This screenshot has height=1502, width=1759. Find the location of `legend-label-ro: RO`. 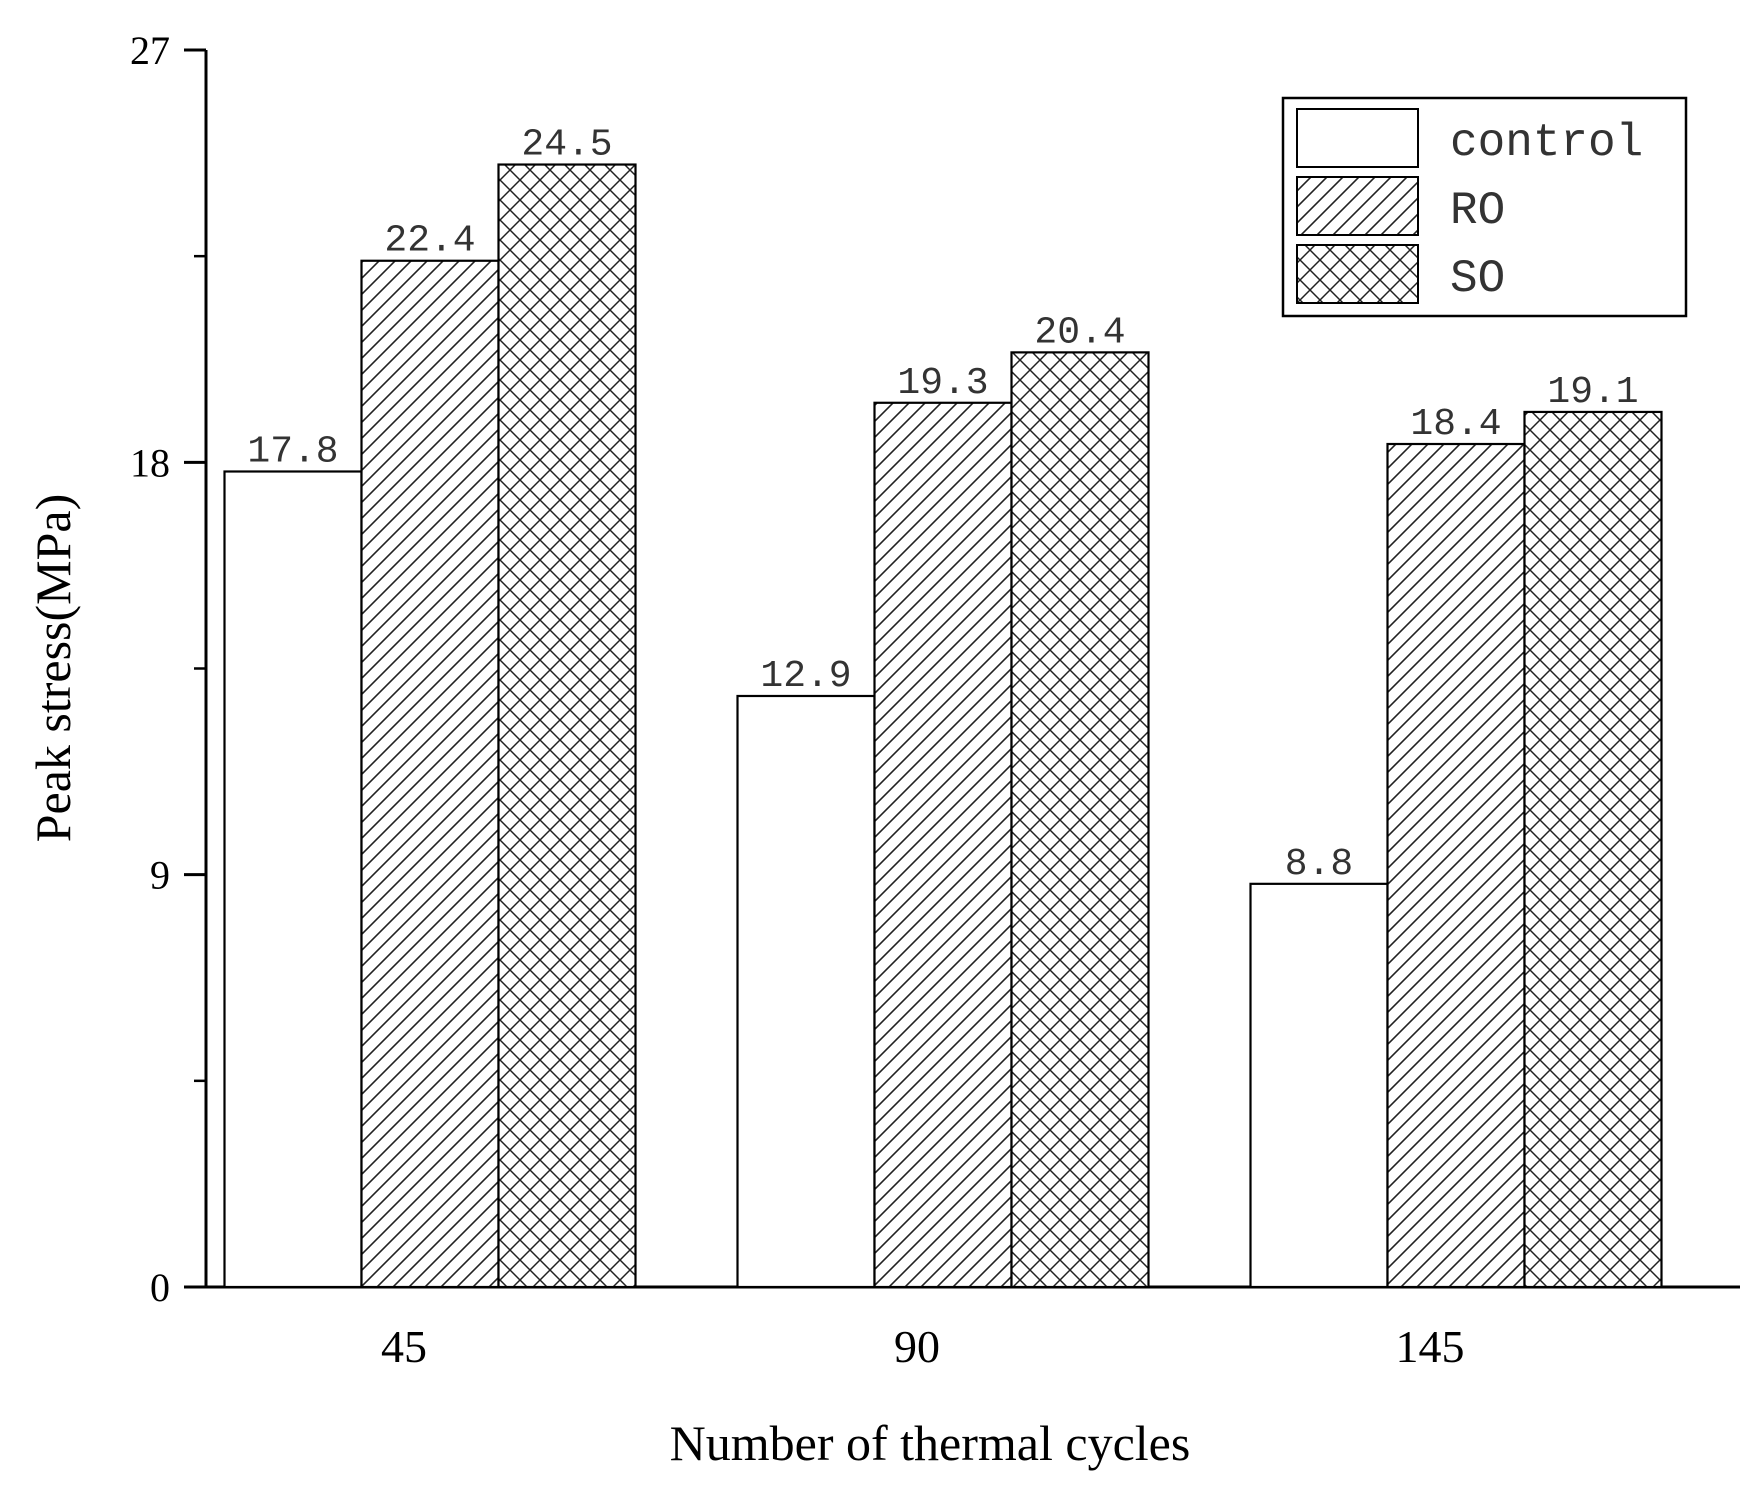

legend-label-ro: RO is located at coordinates (1477, 211).